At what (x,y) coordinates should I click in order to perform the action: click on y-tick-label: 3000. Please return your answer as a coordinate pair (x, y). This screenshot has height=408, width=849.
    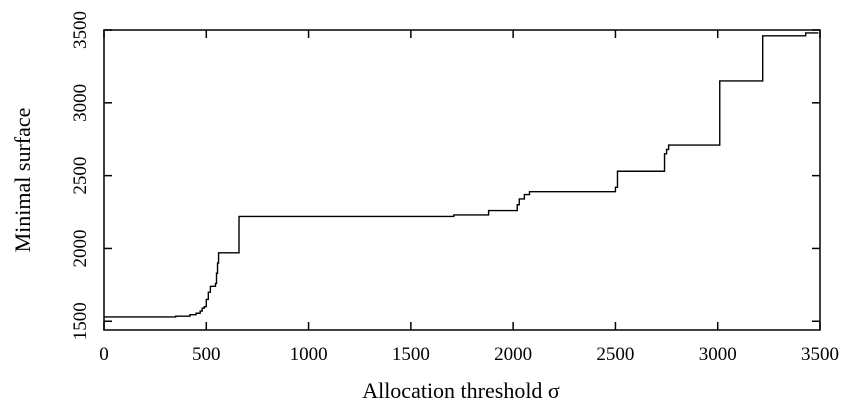
    Looking at the image, I should click on (80, 103).